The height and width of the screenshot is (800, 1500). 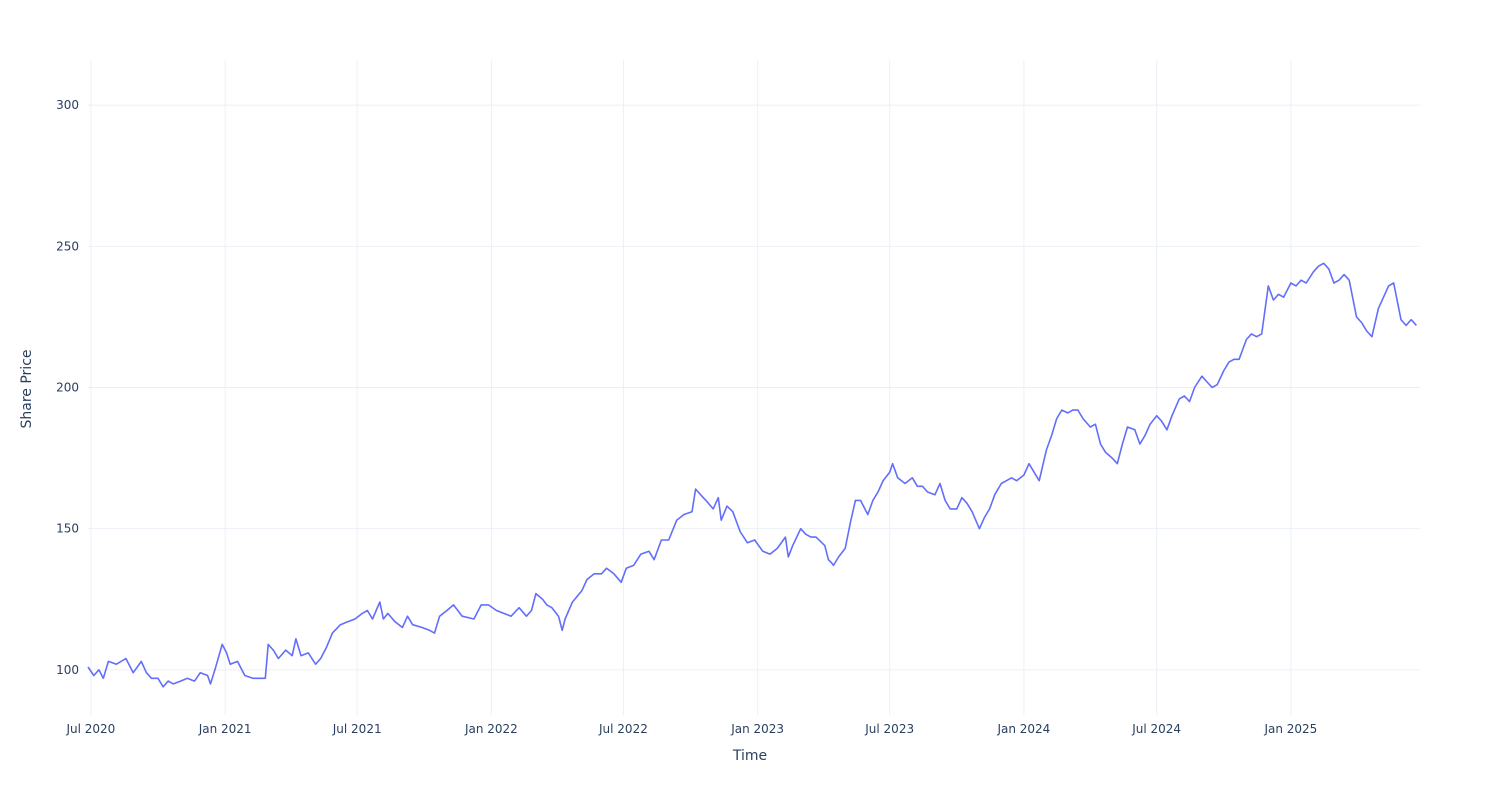 I want to click on x-tick-label: Jan 2024, so click(x=1023, y=729).